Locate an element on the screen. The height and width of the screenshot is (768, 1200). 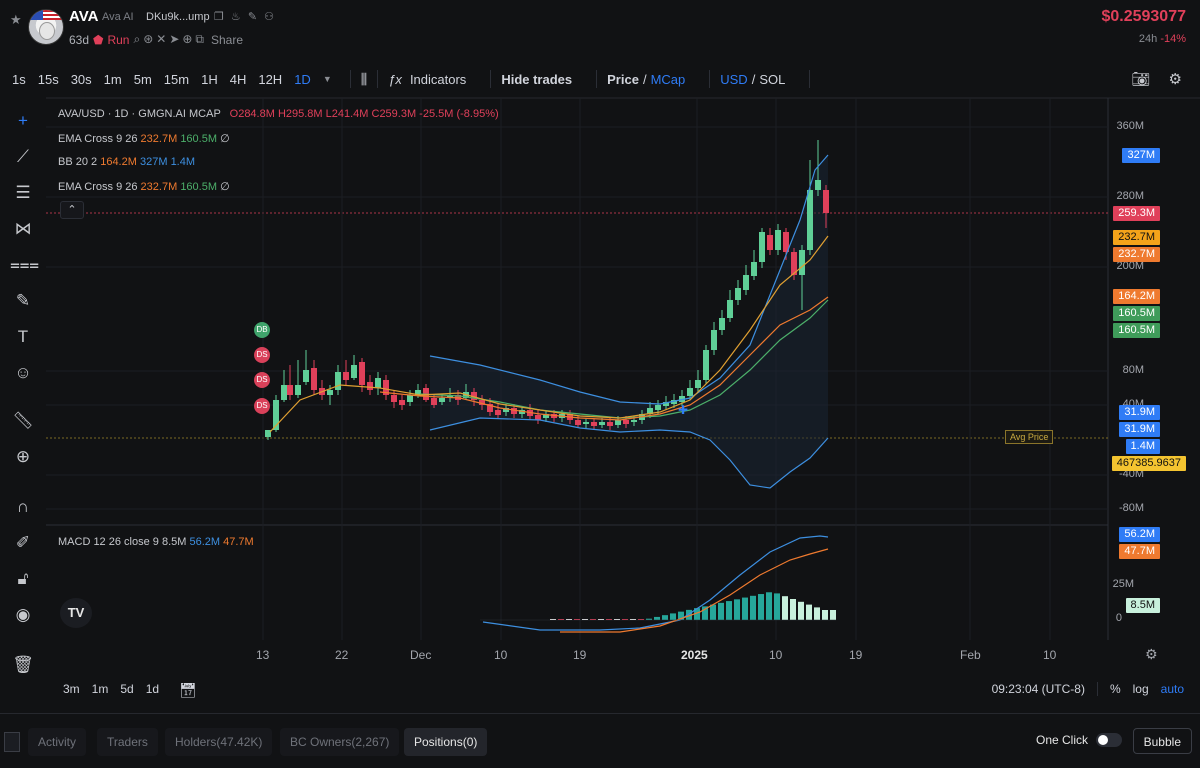
timeframe-1h: 1H is located at coordinates (209, 79).